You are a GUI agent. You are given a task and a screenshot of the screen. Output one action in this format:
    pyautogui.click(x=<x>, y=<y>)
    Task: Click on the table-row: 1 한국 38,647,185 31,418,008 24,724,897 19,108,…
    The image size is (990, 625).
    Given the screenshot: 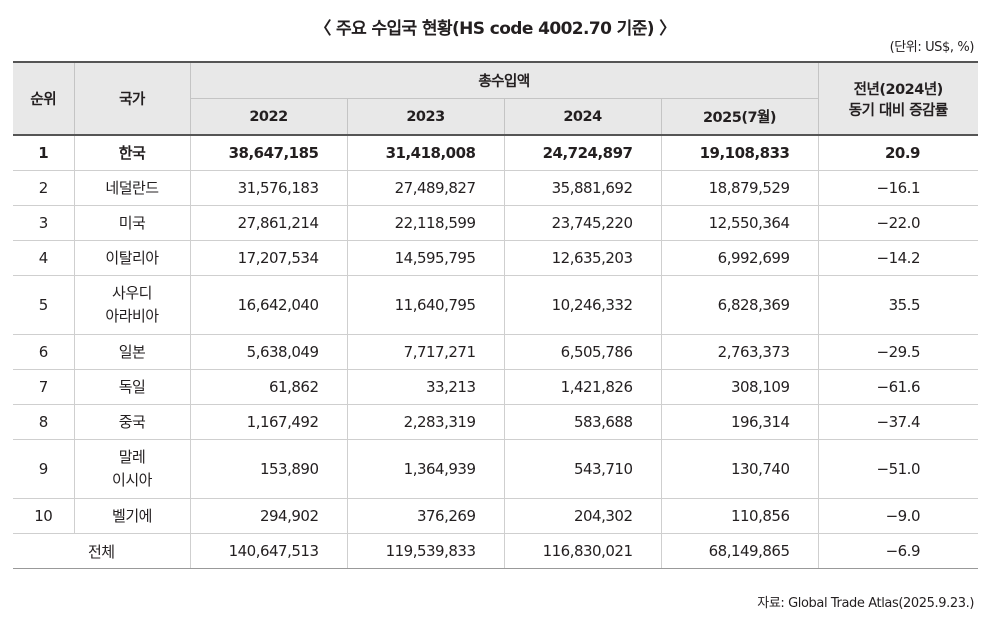 What is the action you would take?
    pyautogui.click(x=495, y=152)
    